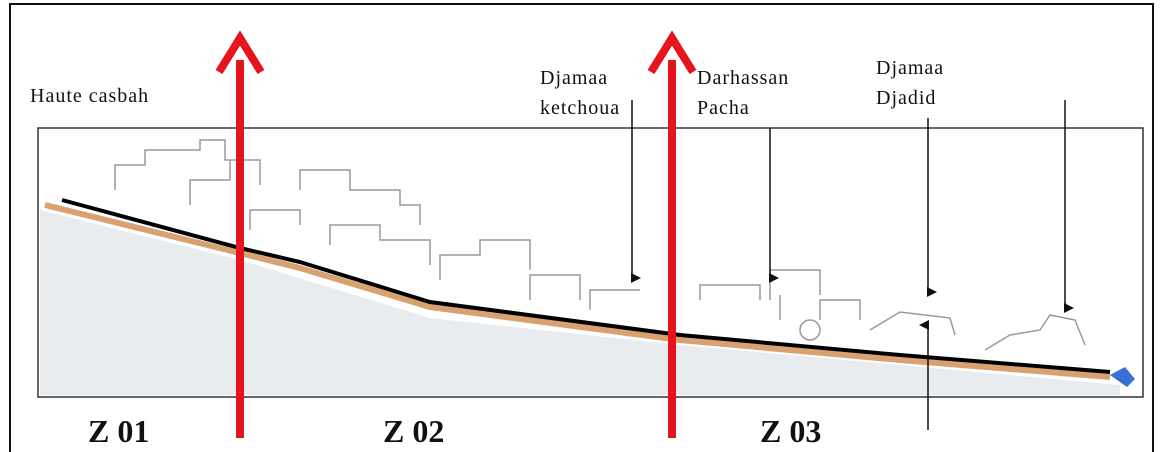 The image size is (1161, 452). Describe the element at coordinates (118, 431) in the screenshot. I see `zone-label: Z 01` at that location.